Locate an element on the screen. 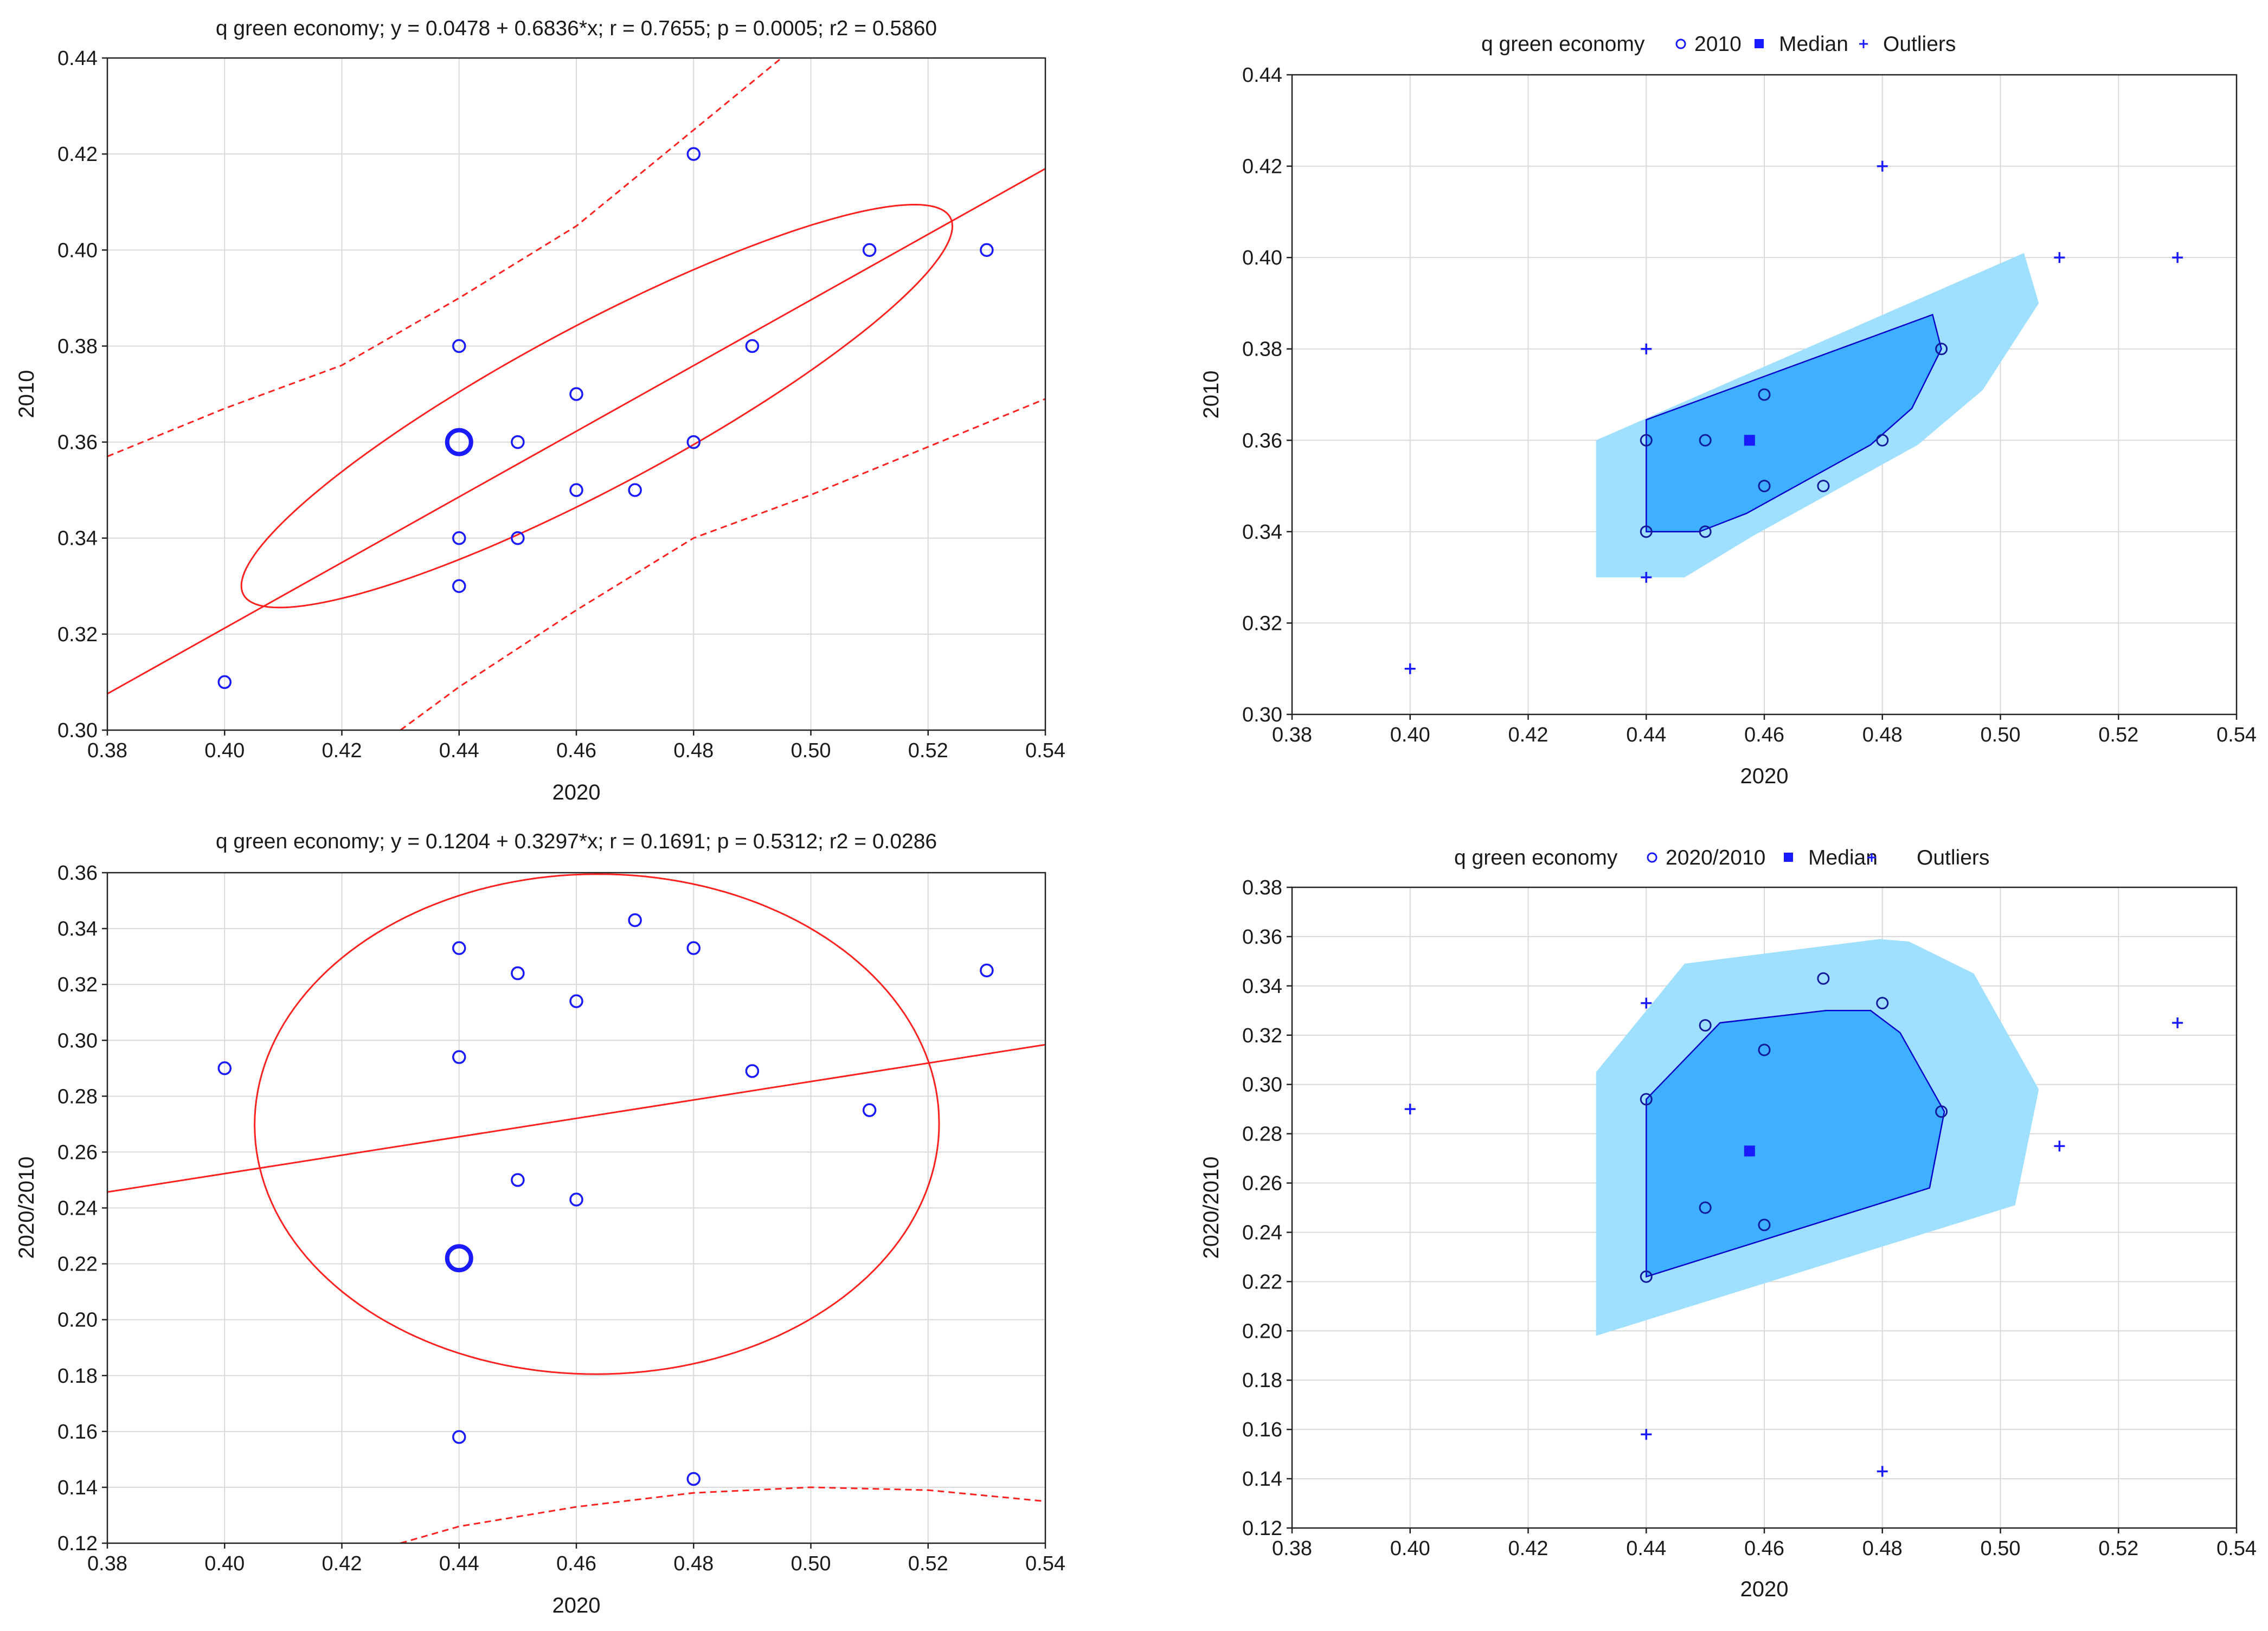 This screenshot has width=2268, height=1631. plot-content-tr is located at coordinates (1793, 417).